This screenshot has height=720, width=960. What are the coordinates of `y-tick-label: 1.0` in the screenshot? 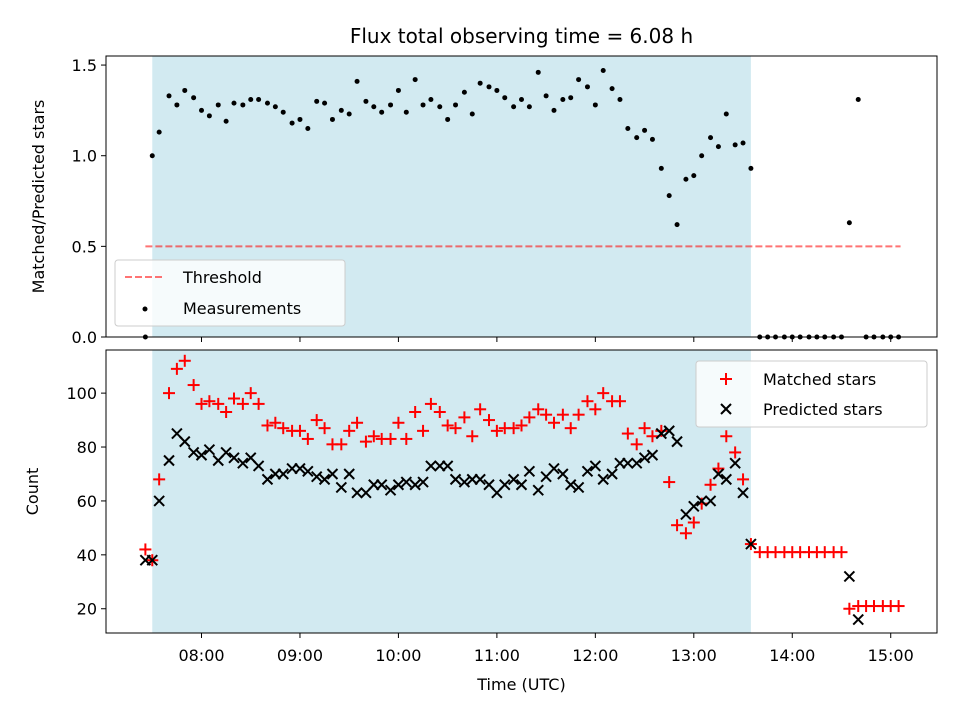 It's located at (84, 156).